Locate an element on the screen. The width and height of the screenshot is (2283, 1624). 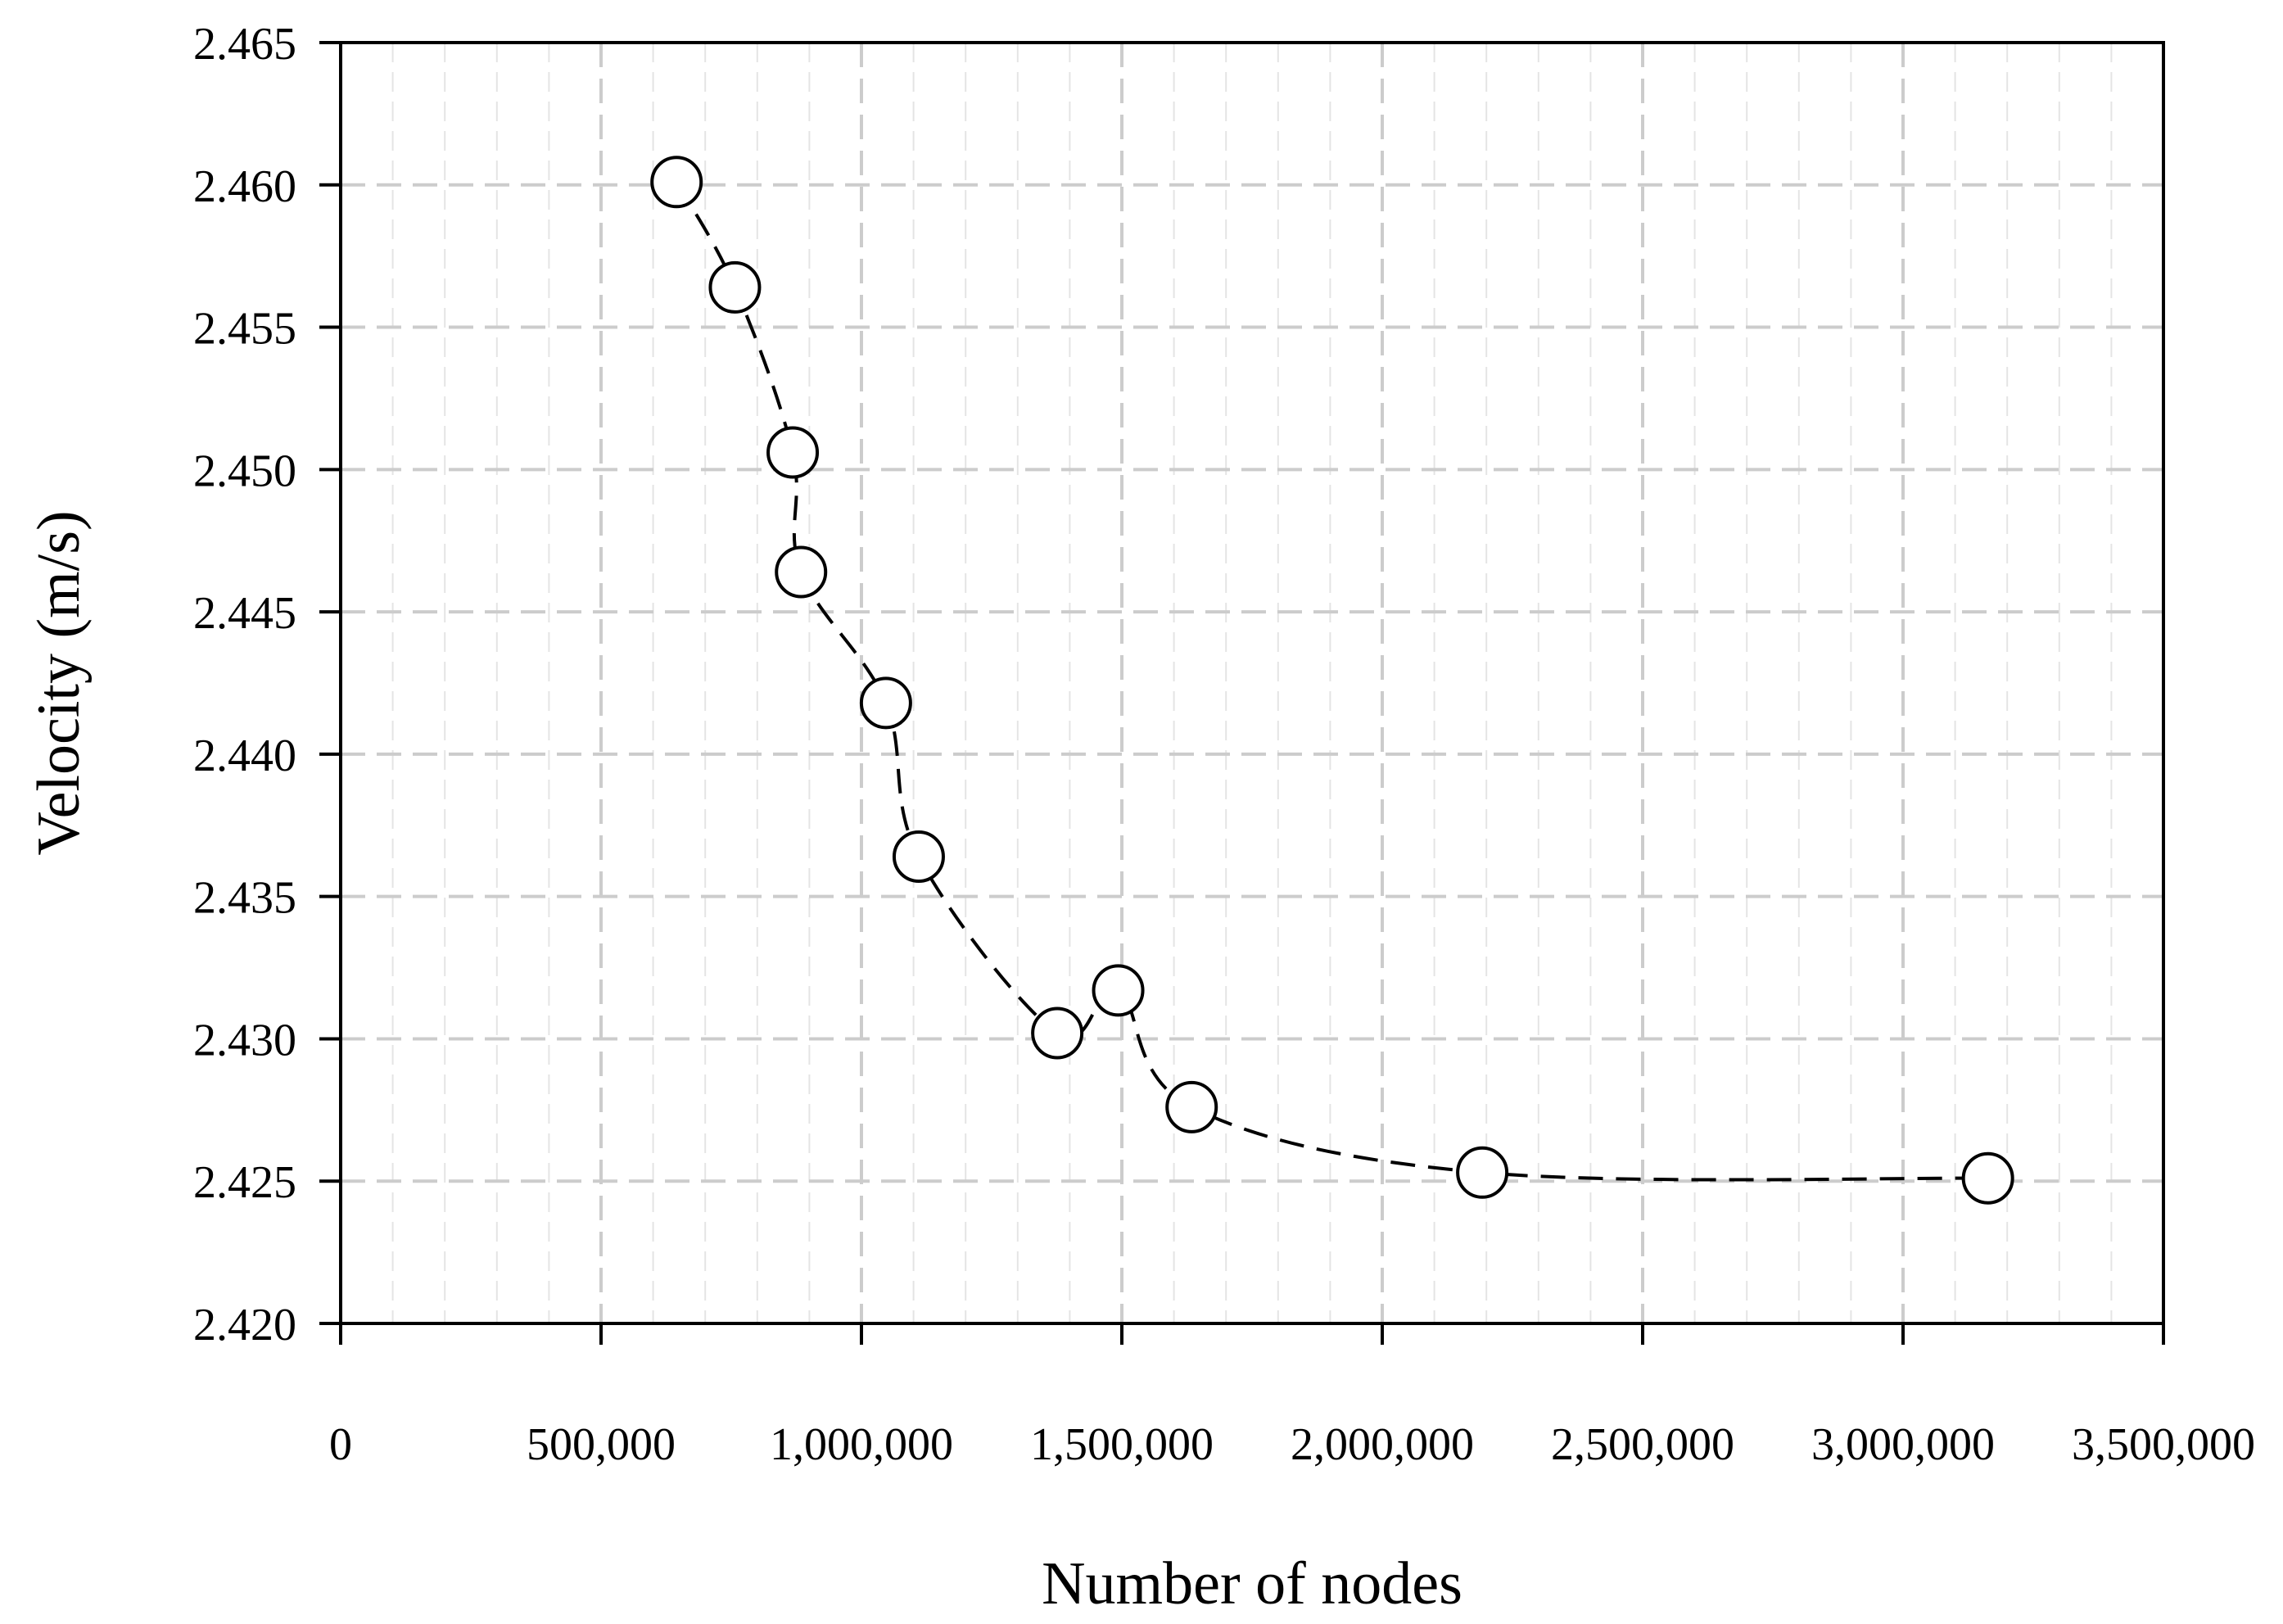
x-tick-label: 2,500,000 is located at coordinates (1642, 1444).